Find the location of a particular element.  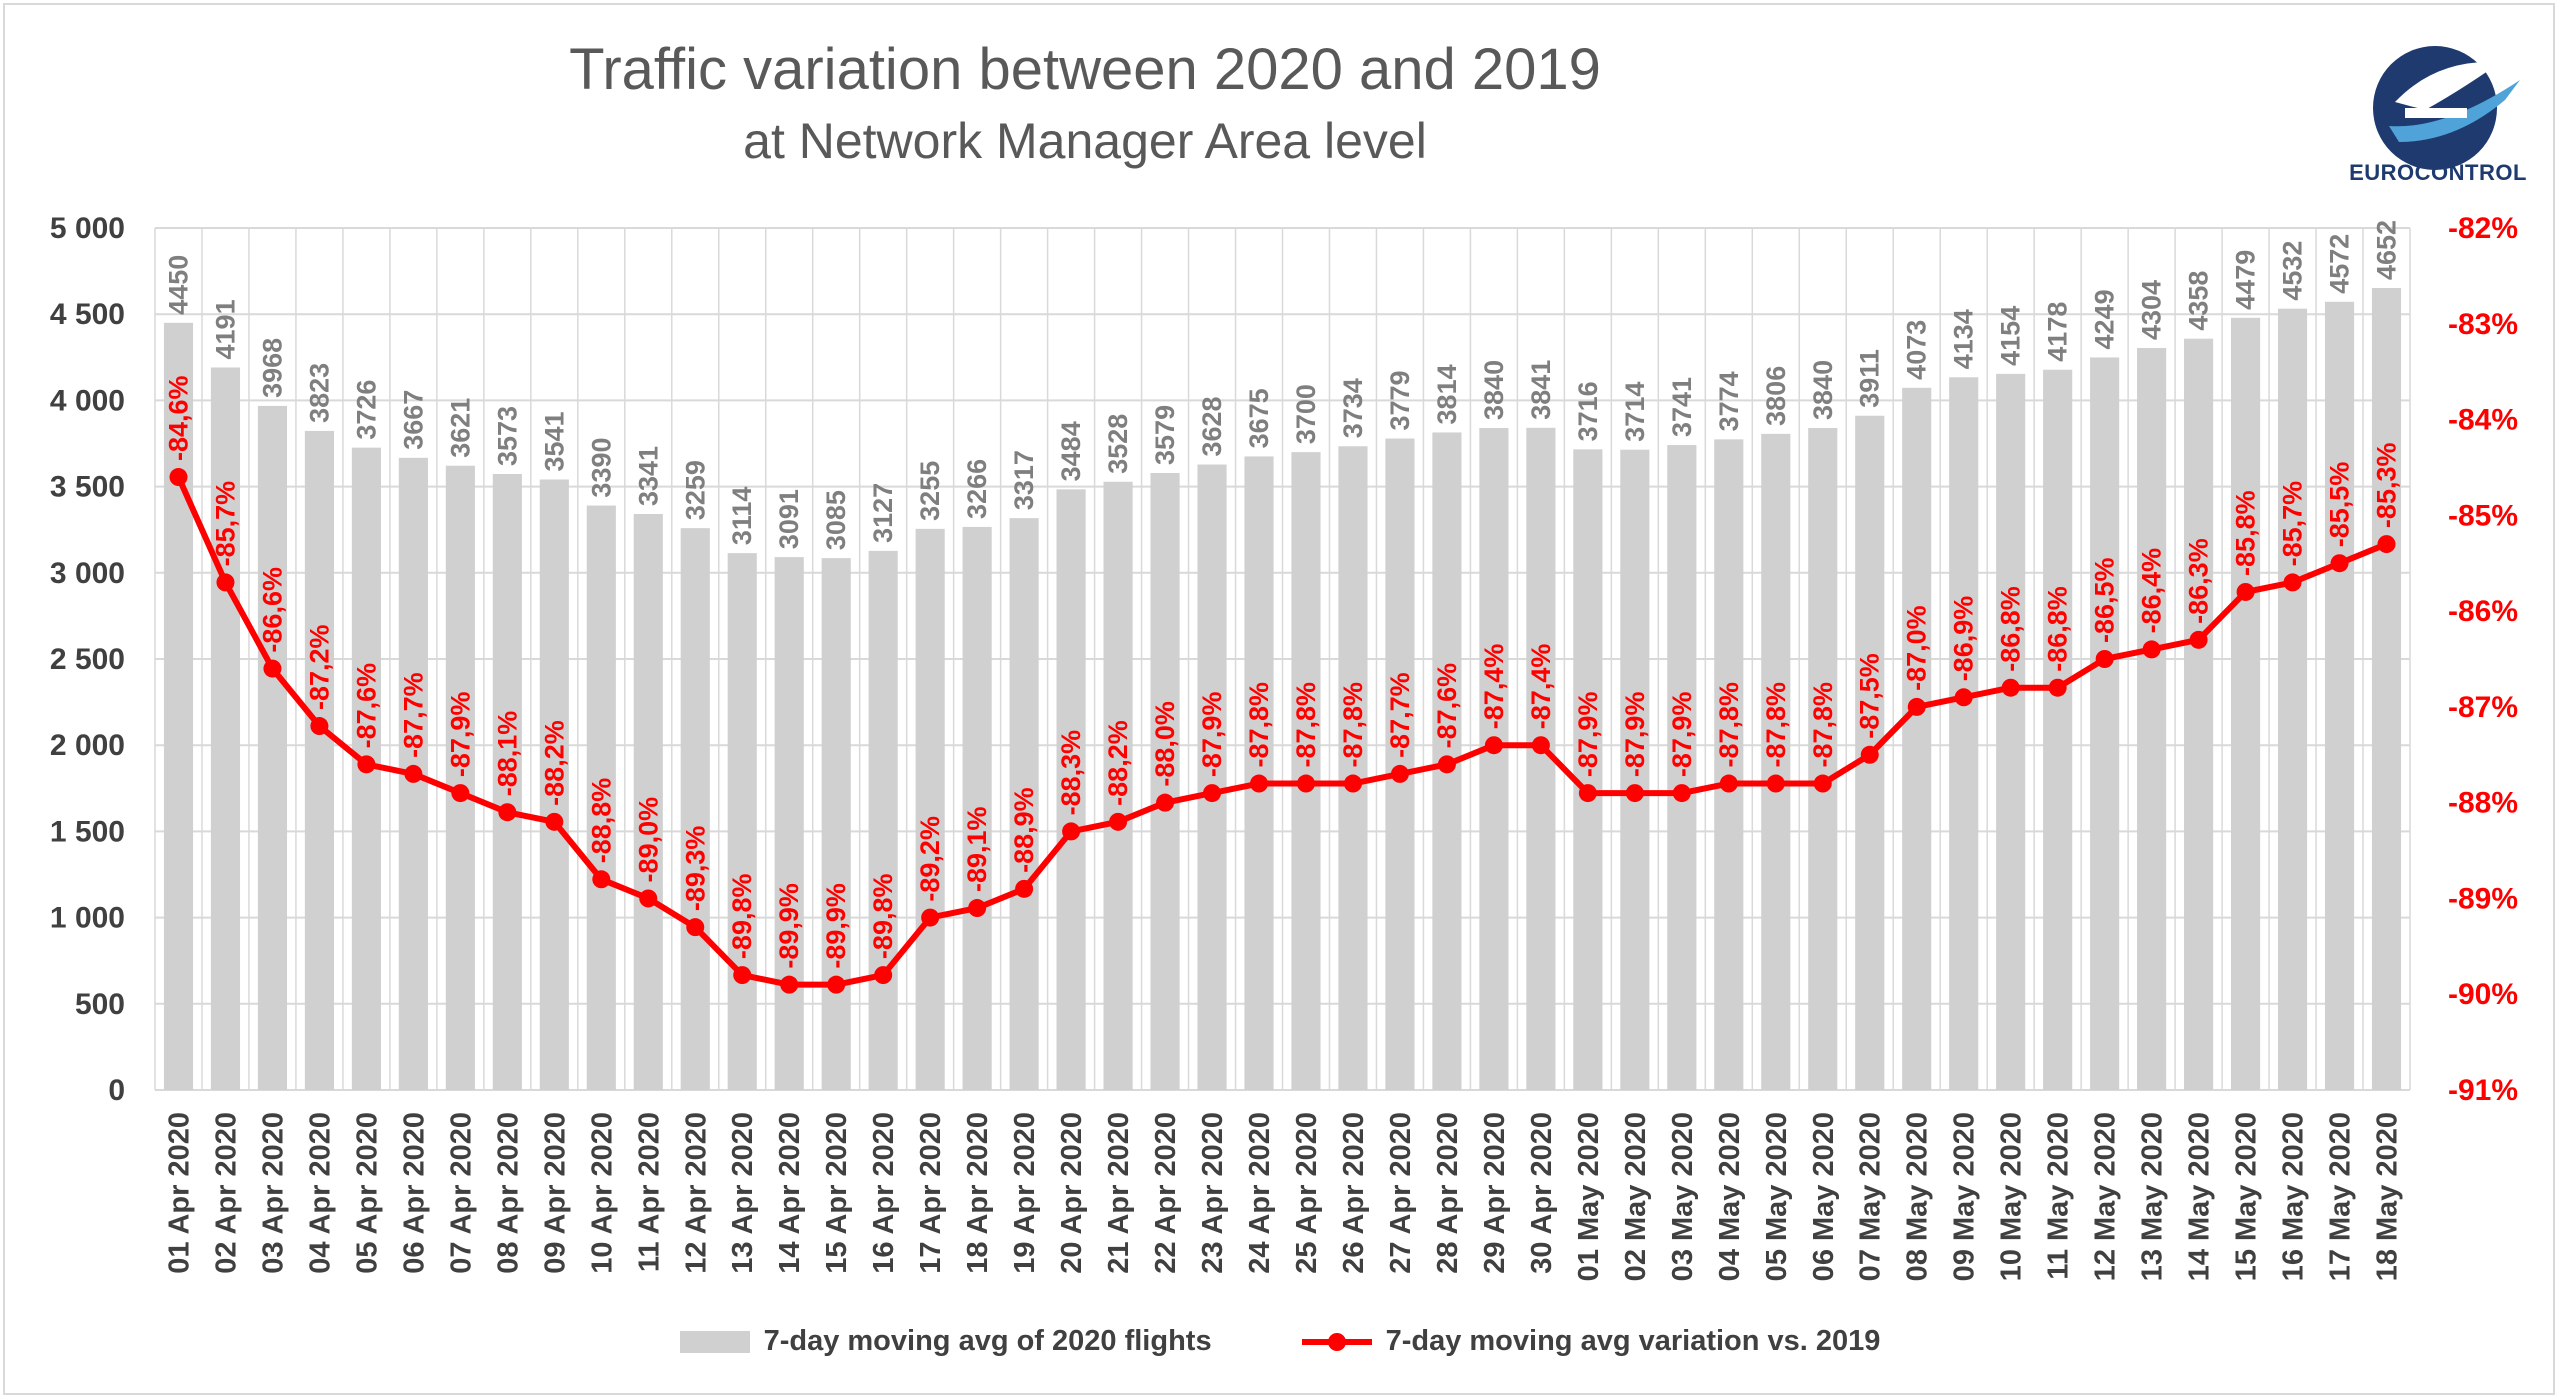

line-label: -85,7% is located at coordinates (225, 524).